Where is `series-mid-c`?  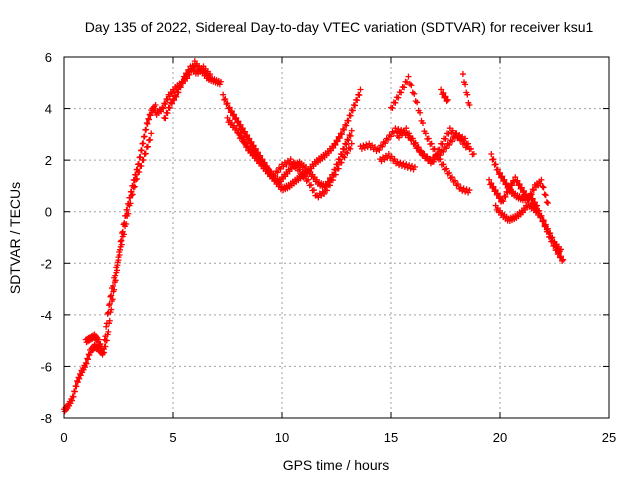
series-mid-c is located at coordinates (432, 146).